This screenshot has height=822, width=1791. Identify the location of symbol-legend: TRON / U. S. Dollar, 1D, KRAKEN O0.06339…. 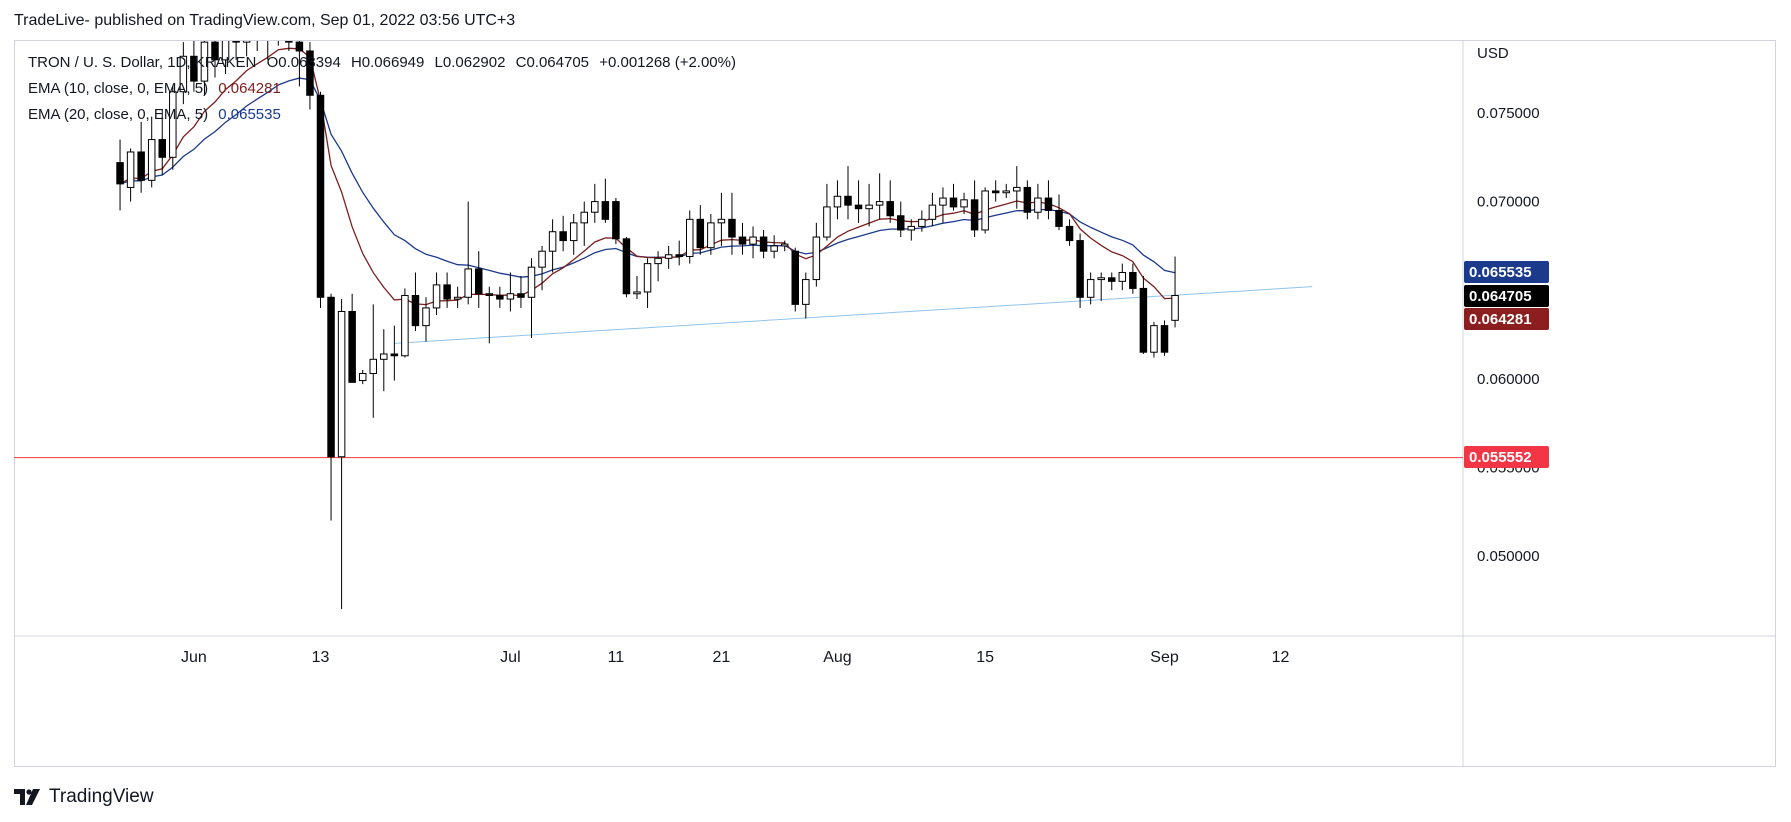
(385, 62).